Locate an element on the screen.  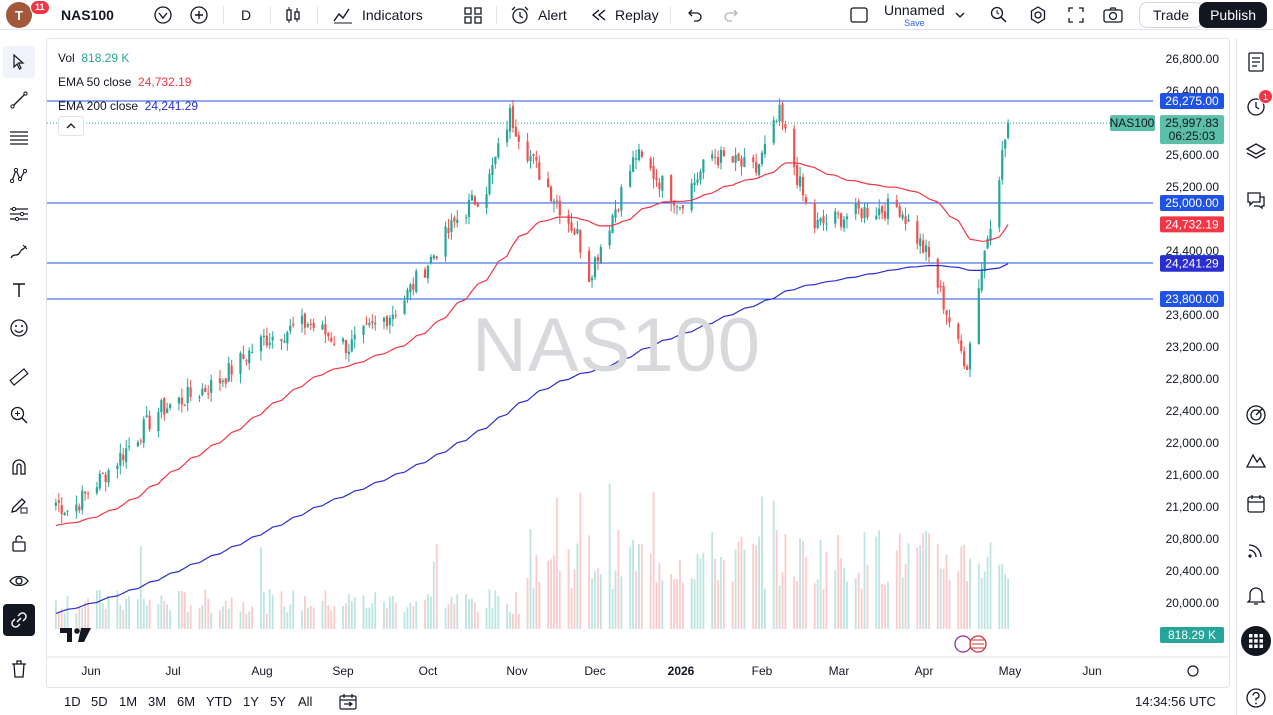
range-3m: 3M is located at coordinates (157, 701).